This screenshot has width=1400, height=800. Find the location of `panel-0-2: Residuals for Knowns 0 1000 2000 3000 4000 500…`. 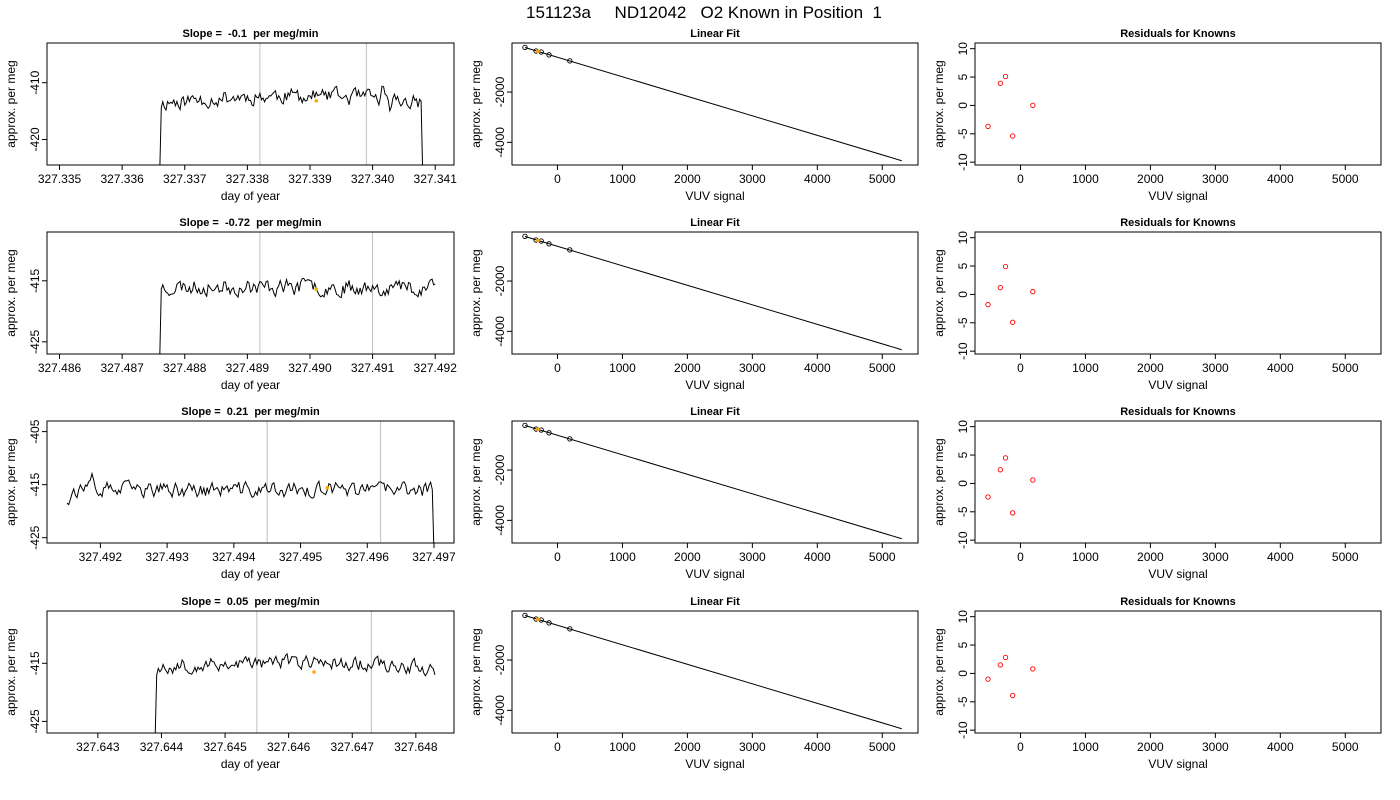

panel-0-2: Residuals for Knowns 0 1000 2000 3000 4000 500… is located at coordinates (1157, 115).